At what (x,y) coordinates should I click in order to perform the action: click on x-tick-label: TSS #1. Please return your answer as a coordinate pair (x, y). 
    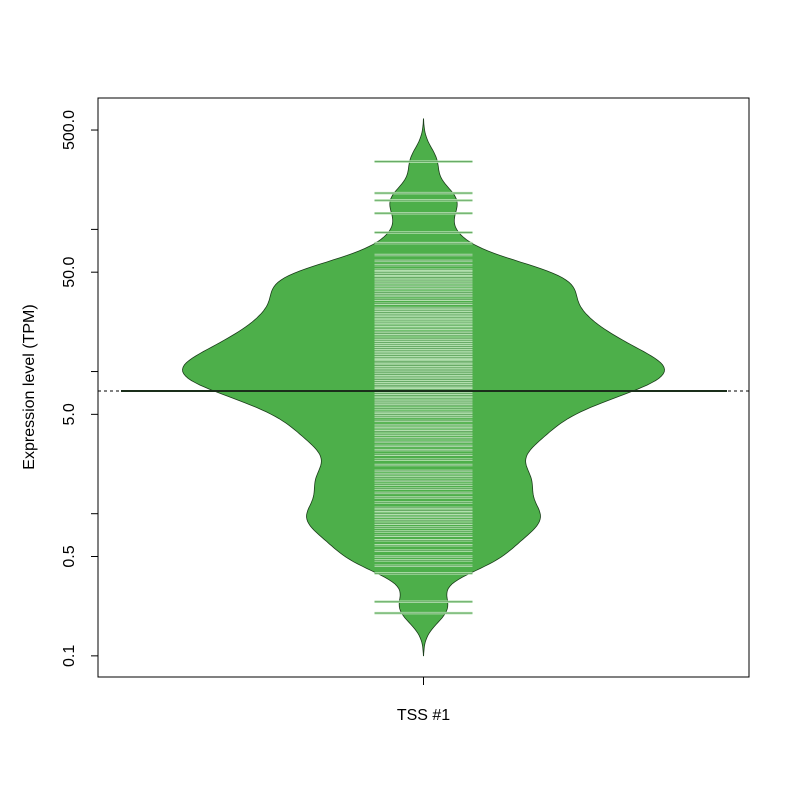
    Looking at the image, I should click on (423, 715).